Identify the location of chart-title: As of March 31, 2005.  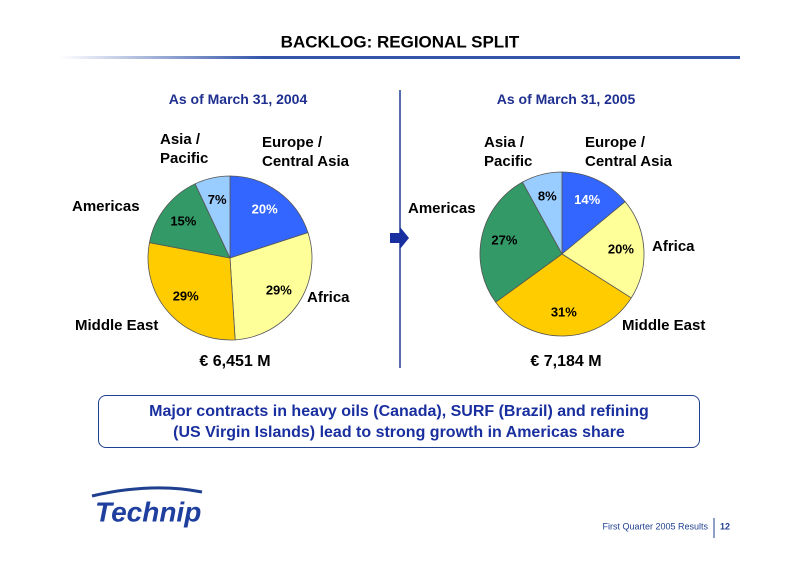
(566, 99).